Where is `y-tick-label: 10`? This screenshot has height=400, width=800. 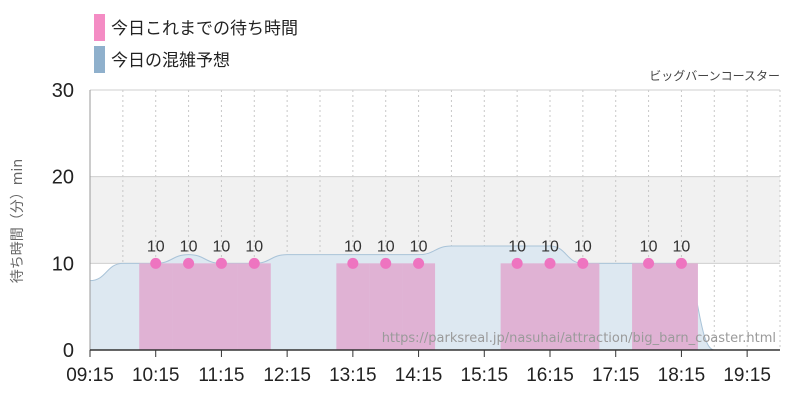 y-tick-label: 10 is located at coordinates (63, 264).